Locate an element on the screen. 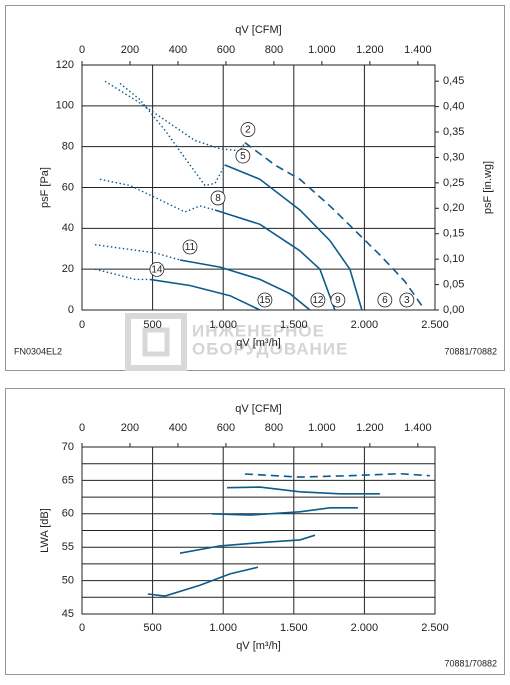 The height and width of the screenshot is (685, 510). curve-label: 2 is located at coordinates (248, 130).